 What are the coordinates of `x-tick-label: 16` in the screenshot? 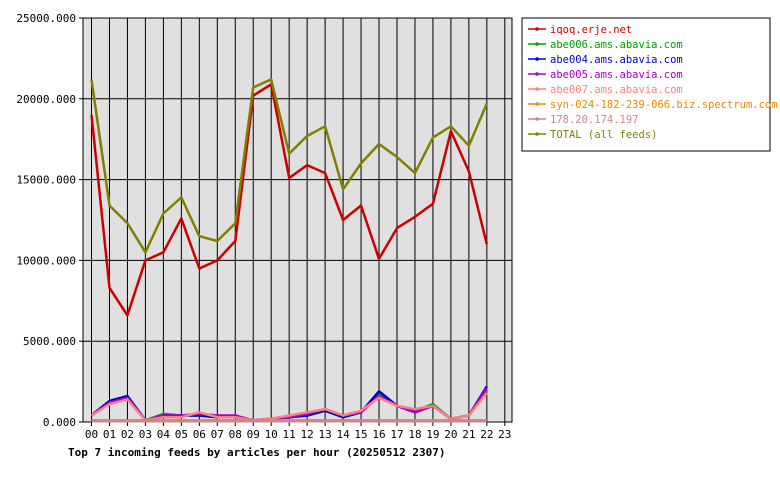 It's located at (378, 434).